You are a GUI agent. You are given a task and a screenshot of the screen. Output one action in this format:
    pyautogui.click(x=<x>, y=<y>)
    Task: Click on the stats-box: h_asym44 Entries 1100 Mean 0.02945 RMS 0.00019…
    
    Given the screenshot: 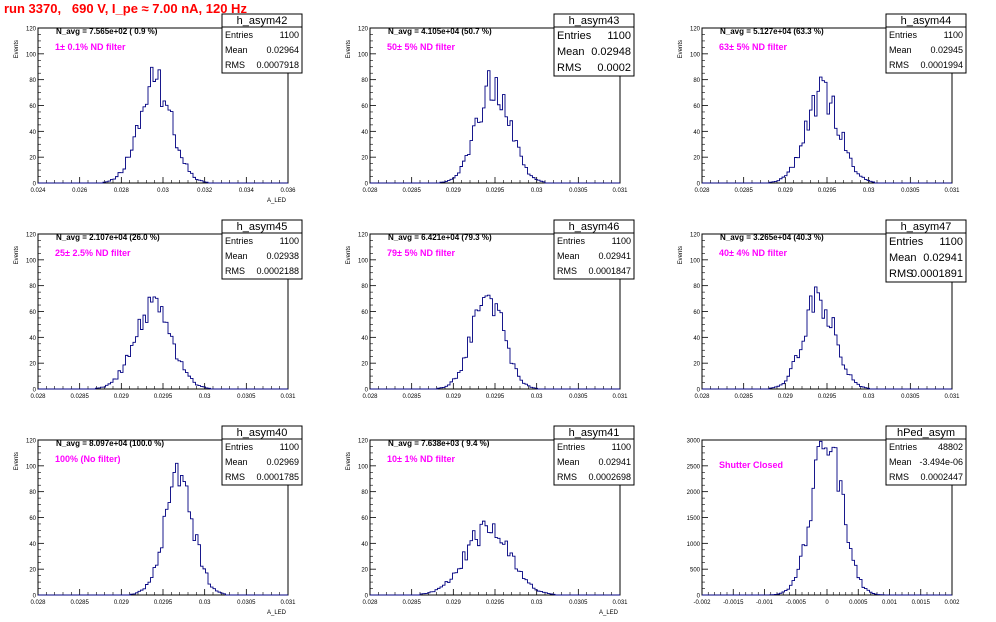 What is the action you would take?
    pyautogui.click(x=926, y=43)
    